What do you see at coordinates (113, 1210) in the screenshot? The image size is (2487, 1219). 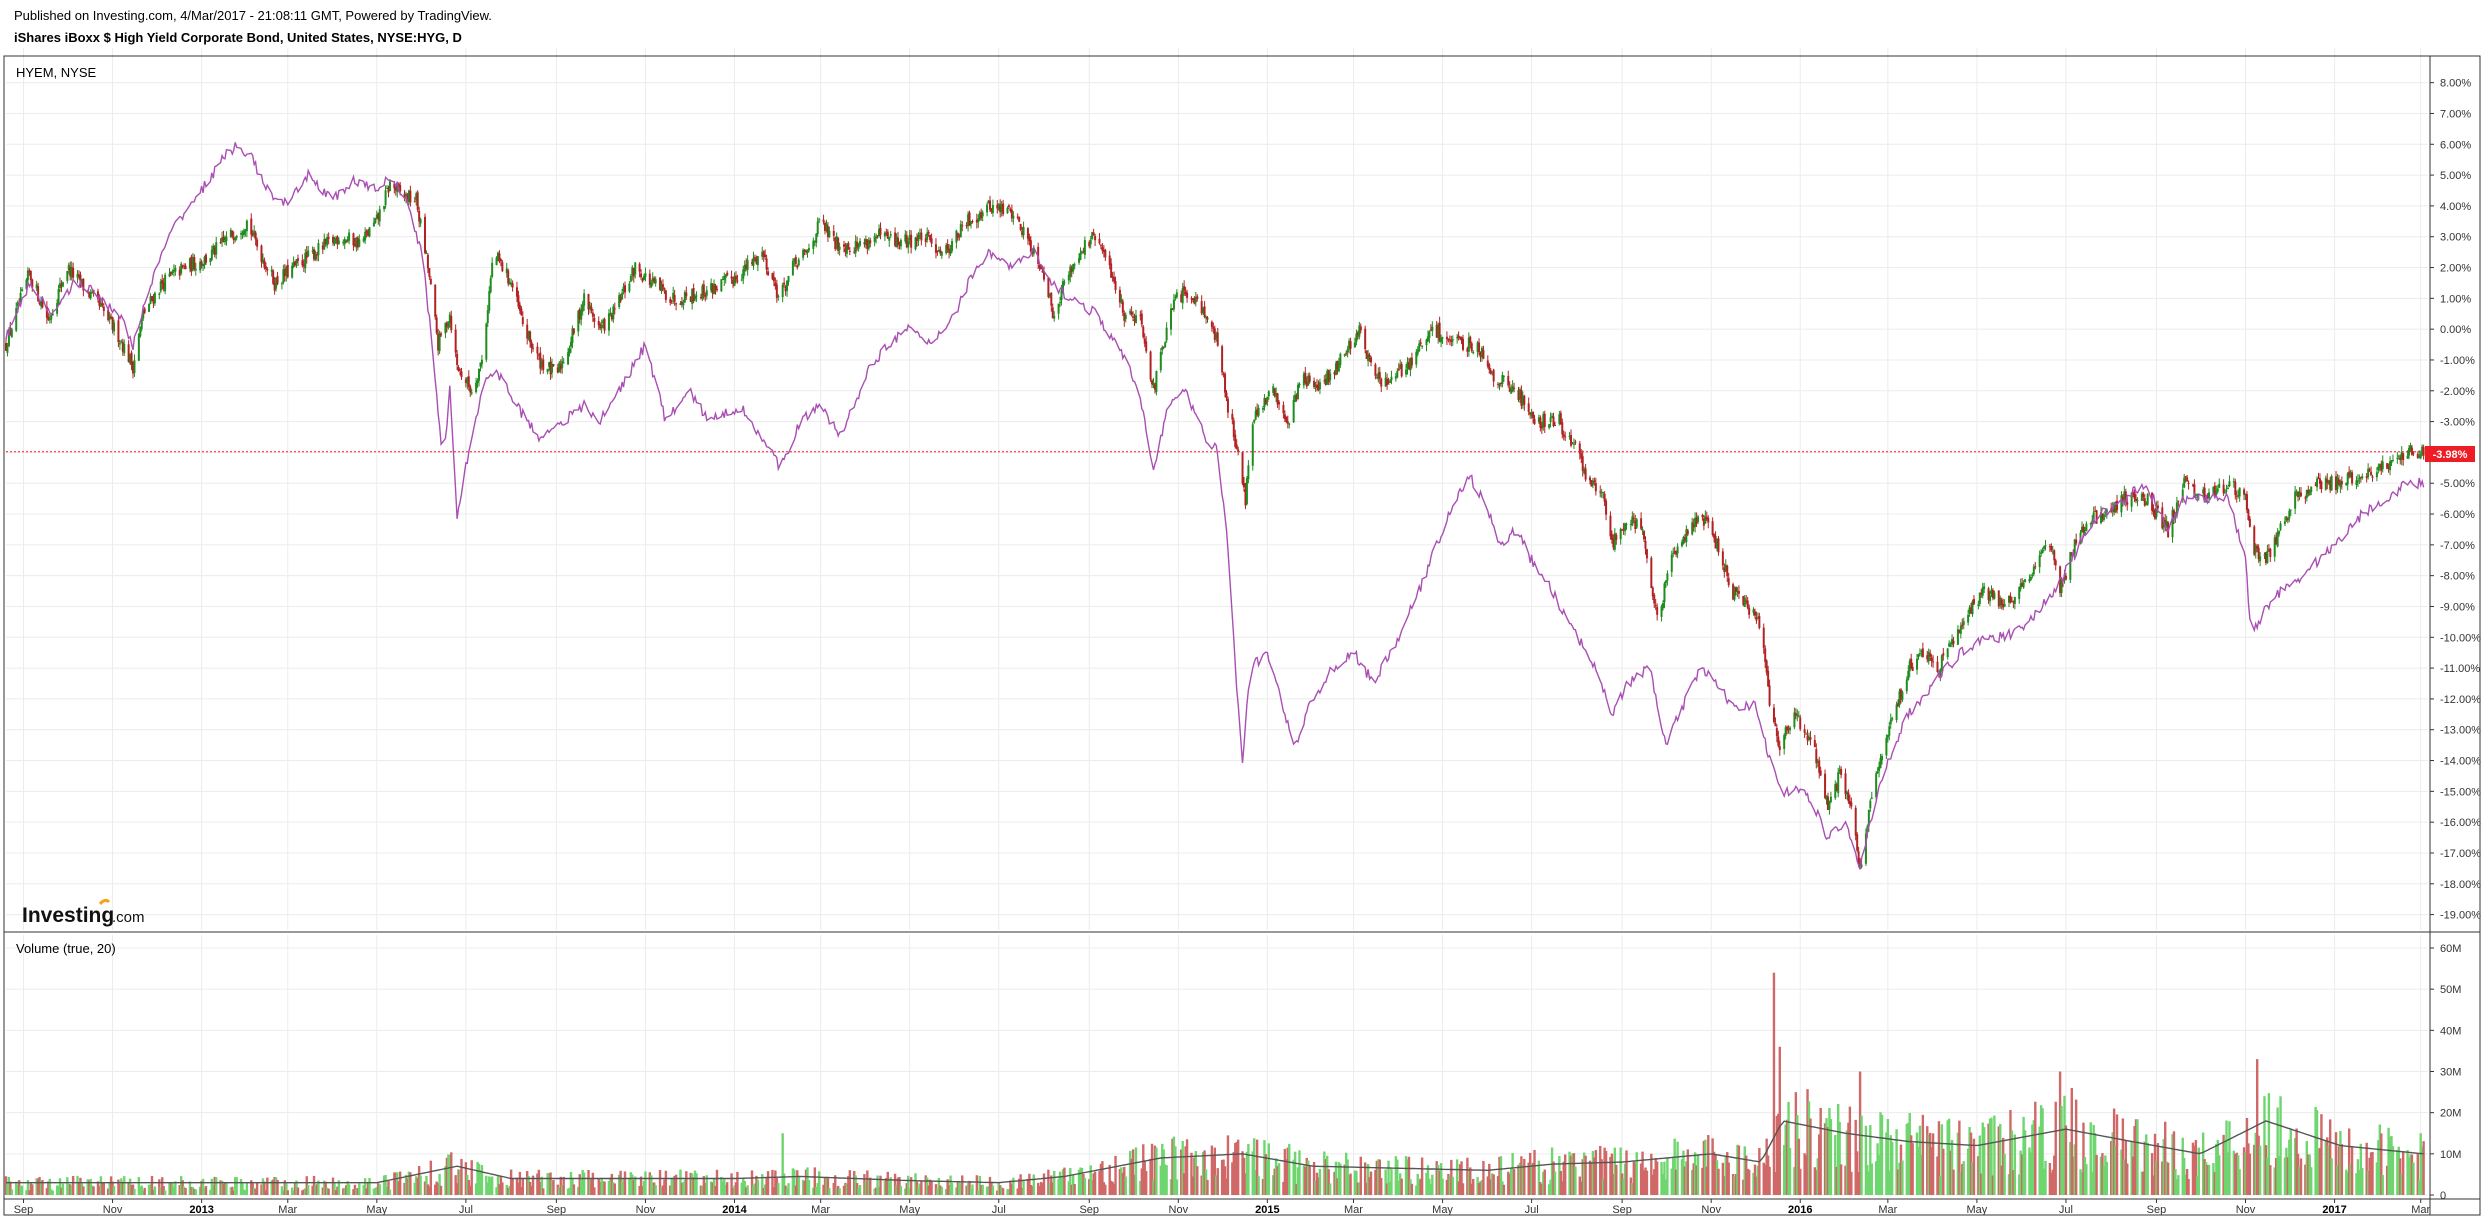 I see `time-axis-label: Nov` at bounding box center [113, 1210].